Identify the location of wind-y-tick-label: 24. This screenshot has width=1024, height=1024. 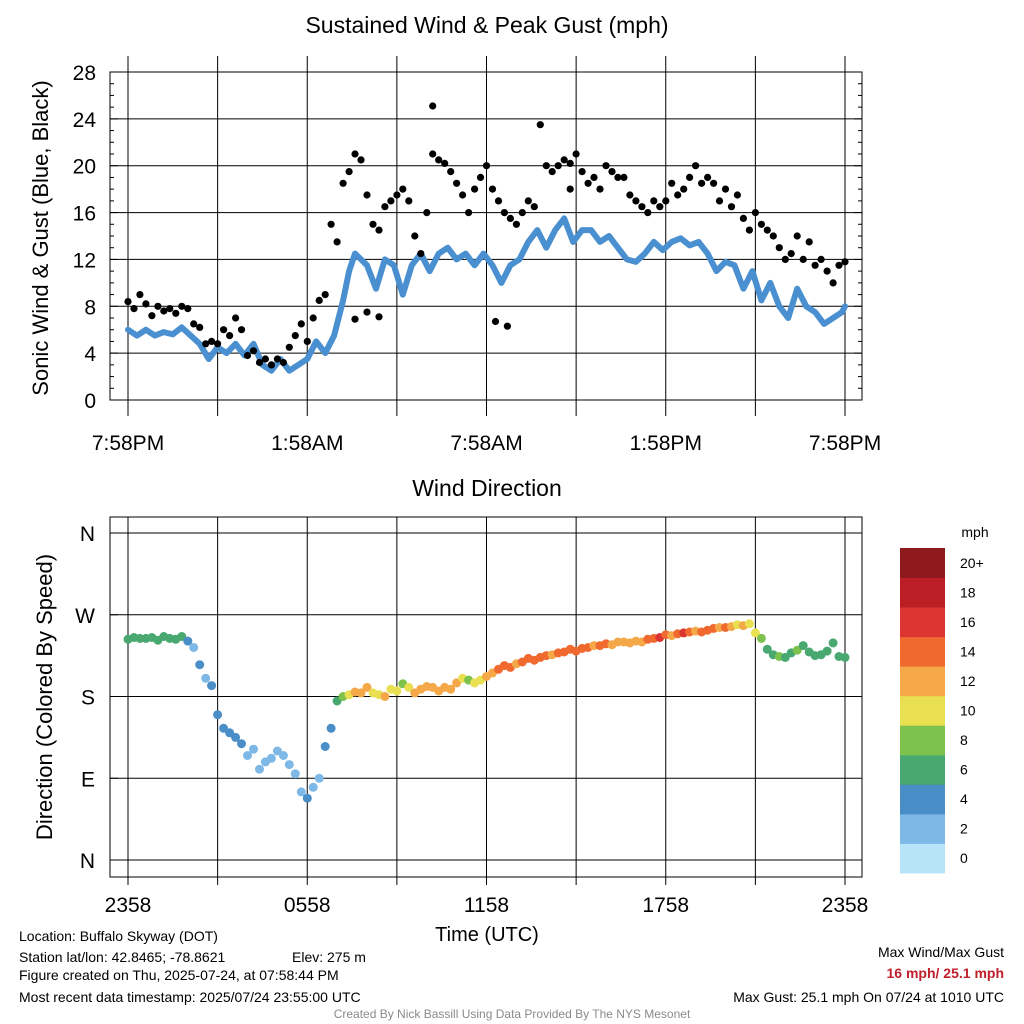
(85, 120).